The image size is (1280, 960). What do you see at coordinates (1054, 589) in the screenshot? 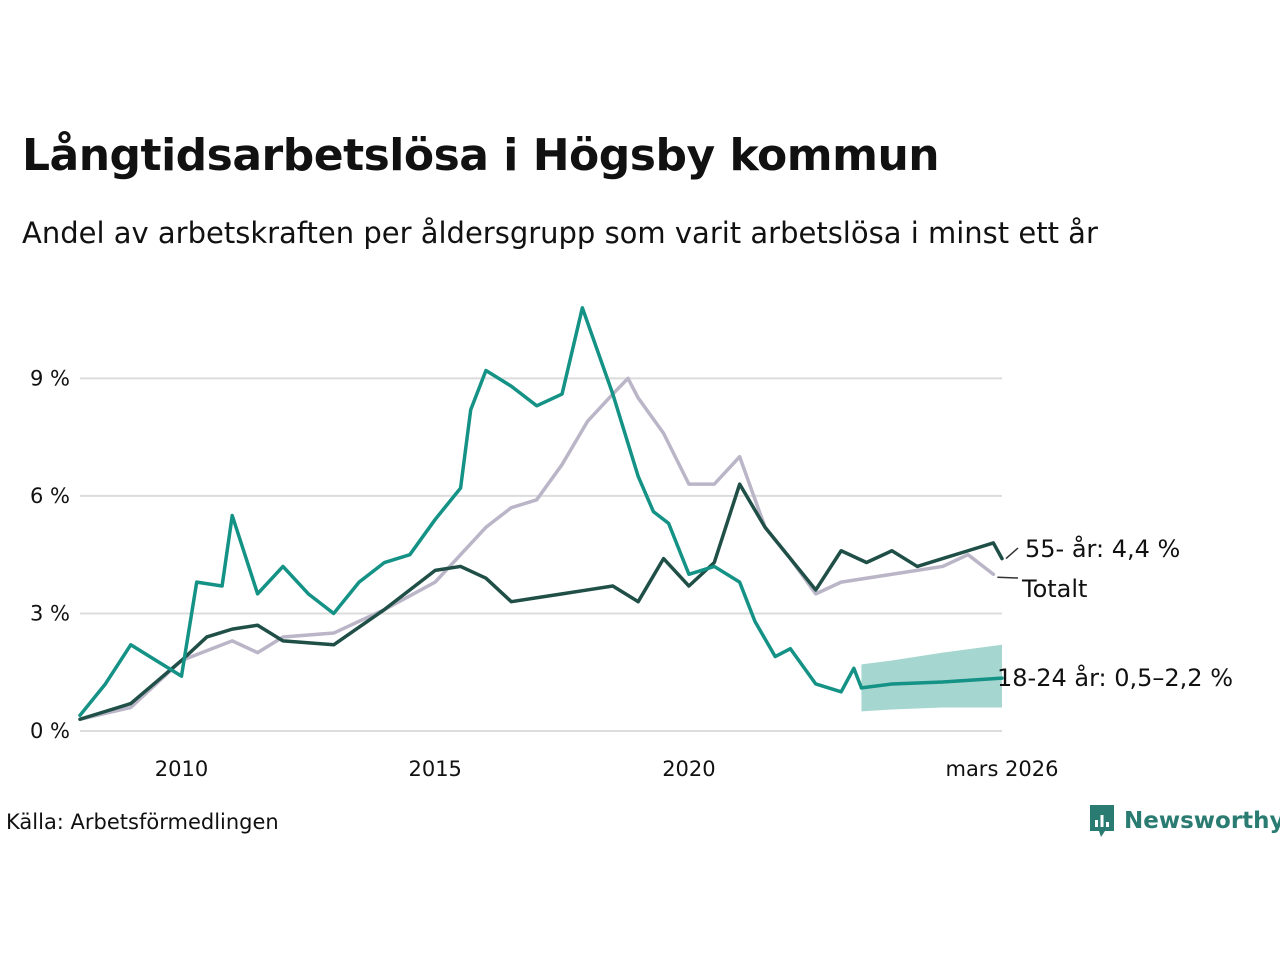
I see `series-label-total: Totalt` at bounding box center [1054, 589].